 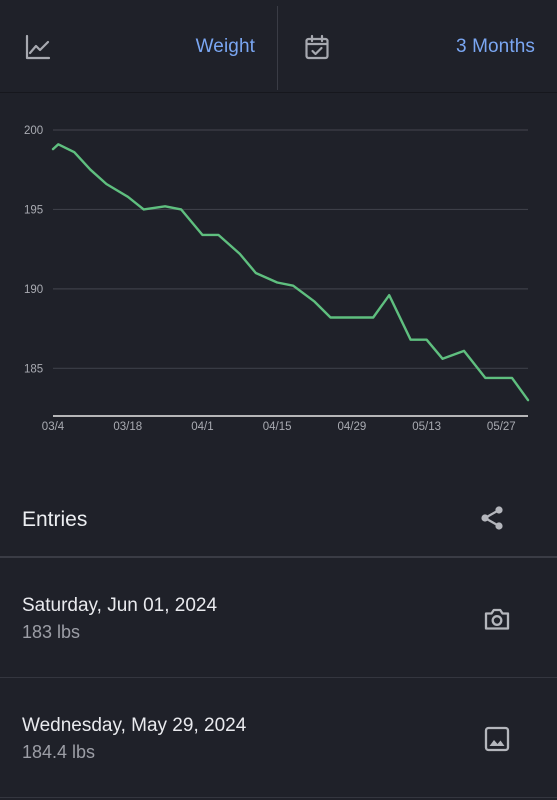 I want to click on entry-date: Wednesday, May 29, 2024, so click(x=134, y=725).